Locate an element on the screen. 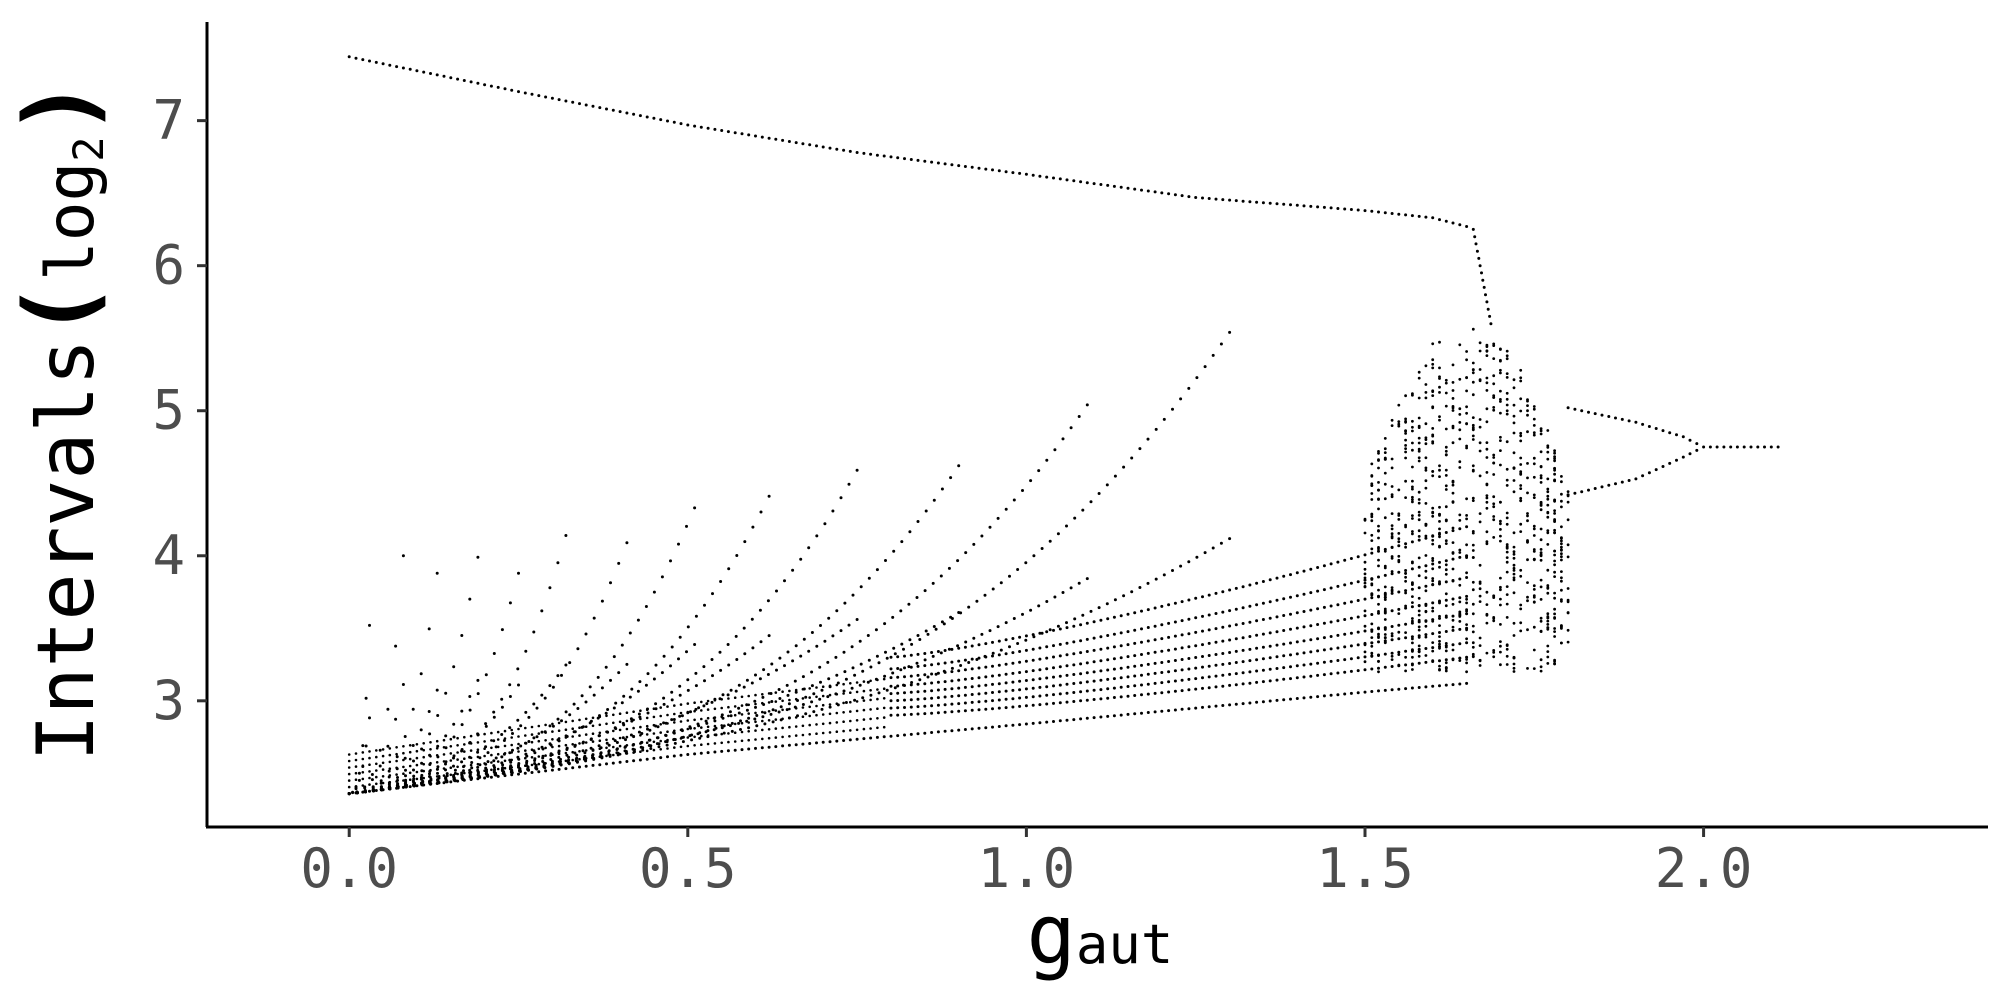 This screenshot has width=2000, height=1000. y-axis-title-sub: 2 is located at coordinates (88, 148).